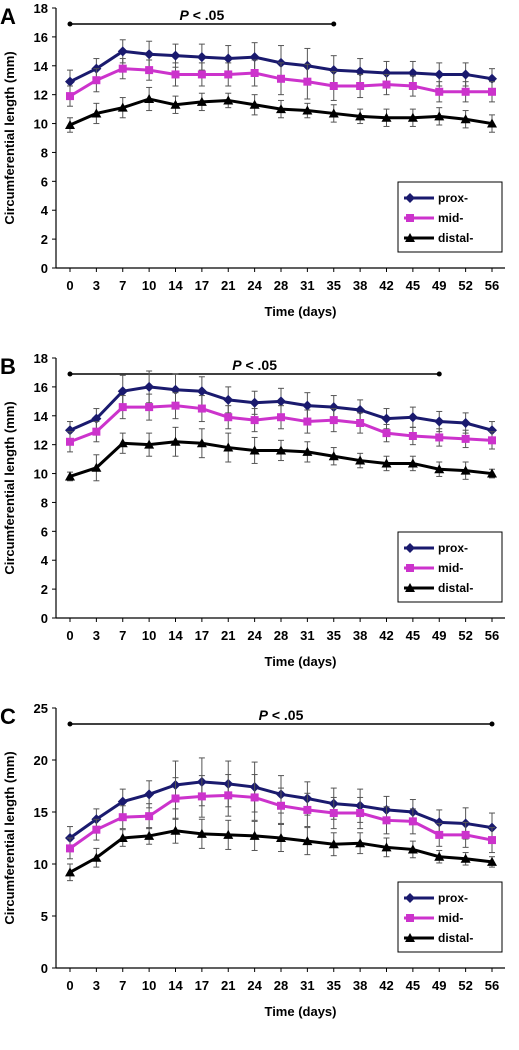 This screenshot has width=519, height=1050. I want to click on x-tick-label: 7, so click(122, 285).